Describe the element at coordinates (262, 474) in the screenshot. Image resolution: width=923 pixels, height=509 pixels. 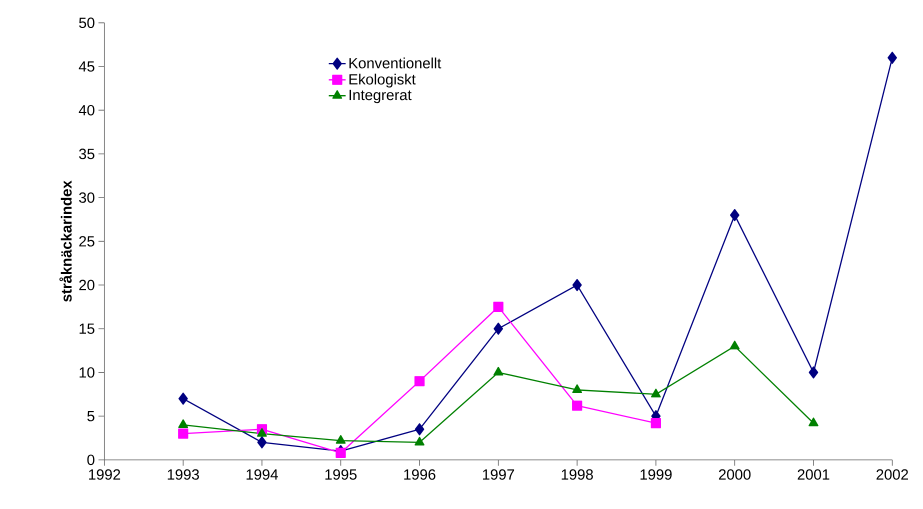
I see `x-tick-label: 1994` at that location.